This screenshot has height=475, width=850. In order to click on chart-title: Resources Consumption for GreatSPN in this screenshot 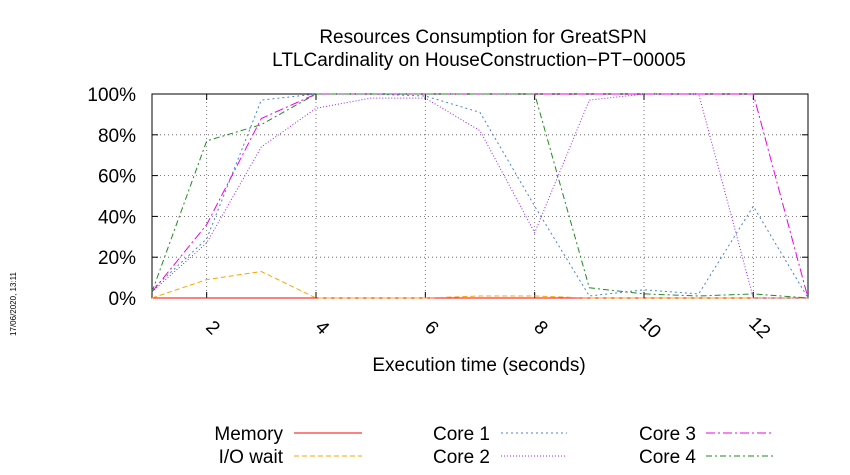, I will do `click(482, 37)`.